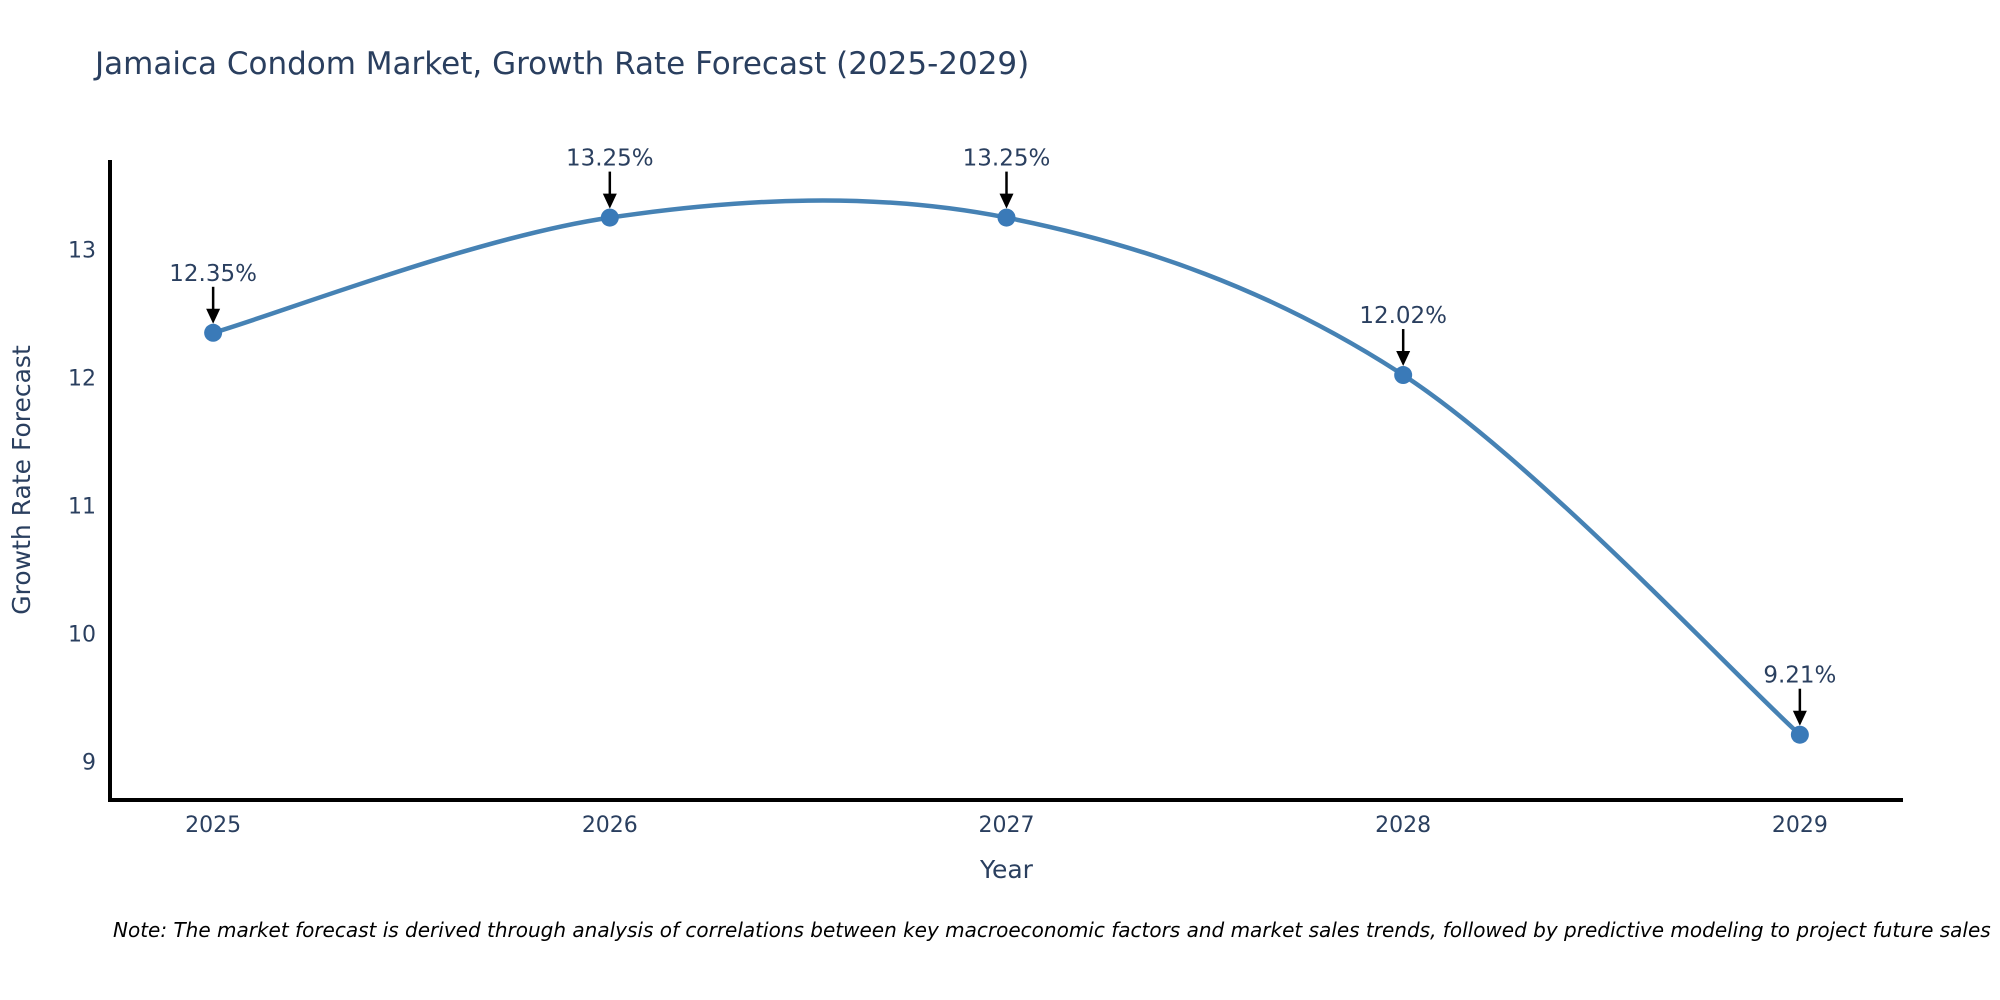 This screenshot has height=1000, width=2000. What do you see at coordinates (21, 480) in the screenshot?
I see `y-axis-title: Growth Rate Forecast` at bounding box center [21, 480].